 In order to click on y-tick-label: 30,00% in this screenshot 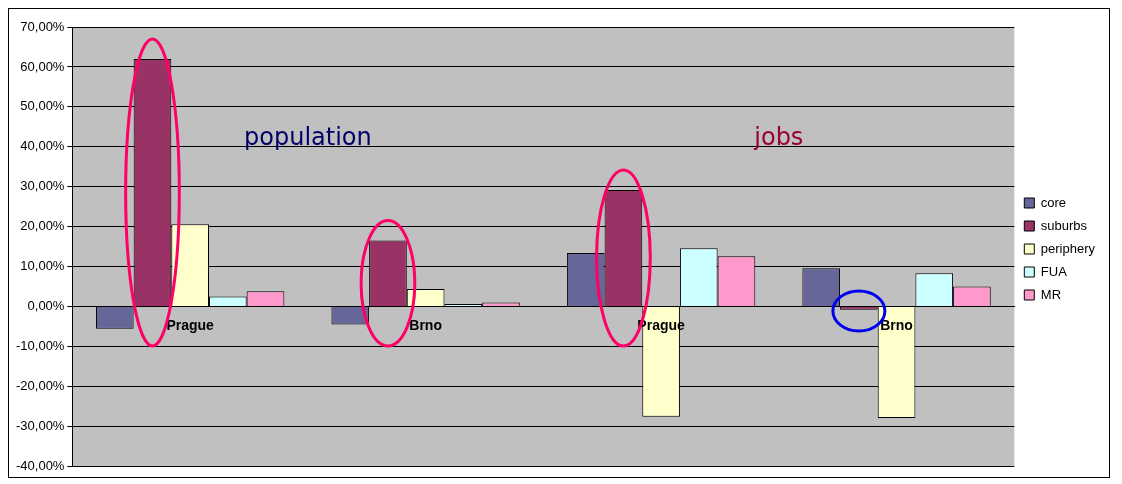, I will do `click(42, 186)`.